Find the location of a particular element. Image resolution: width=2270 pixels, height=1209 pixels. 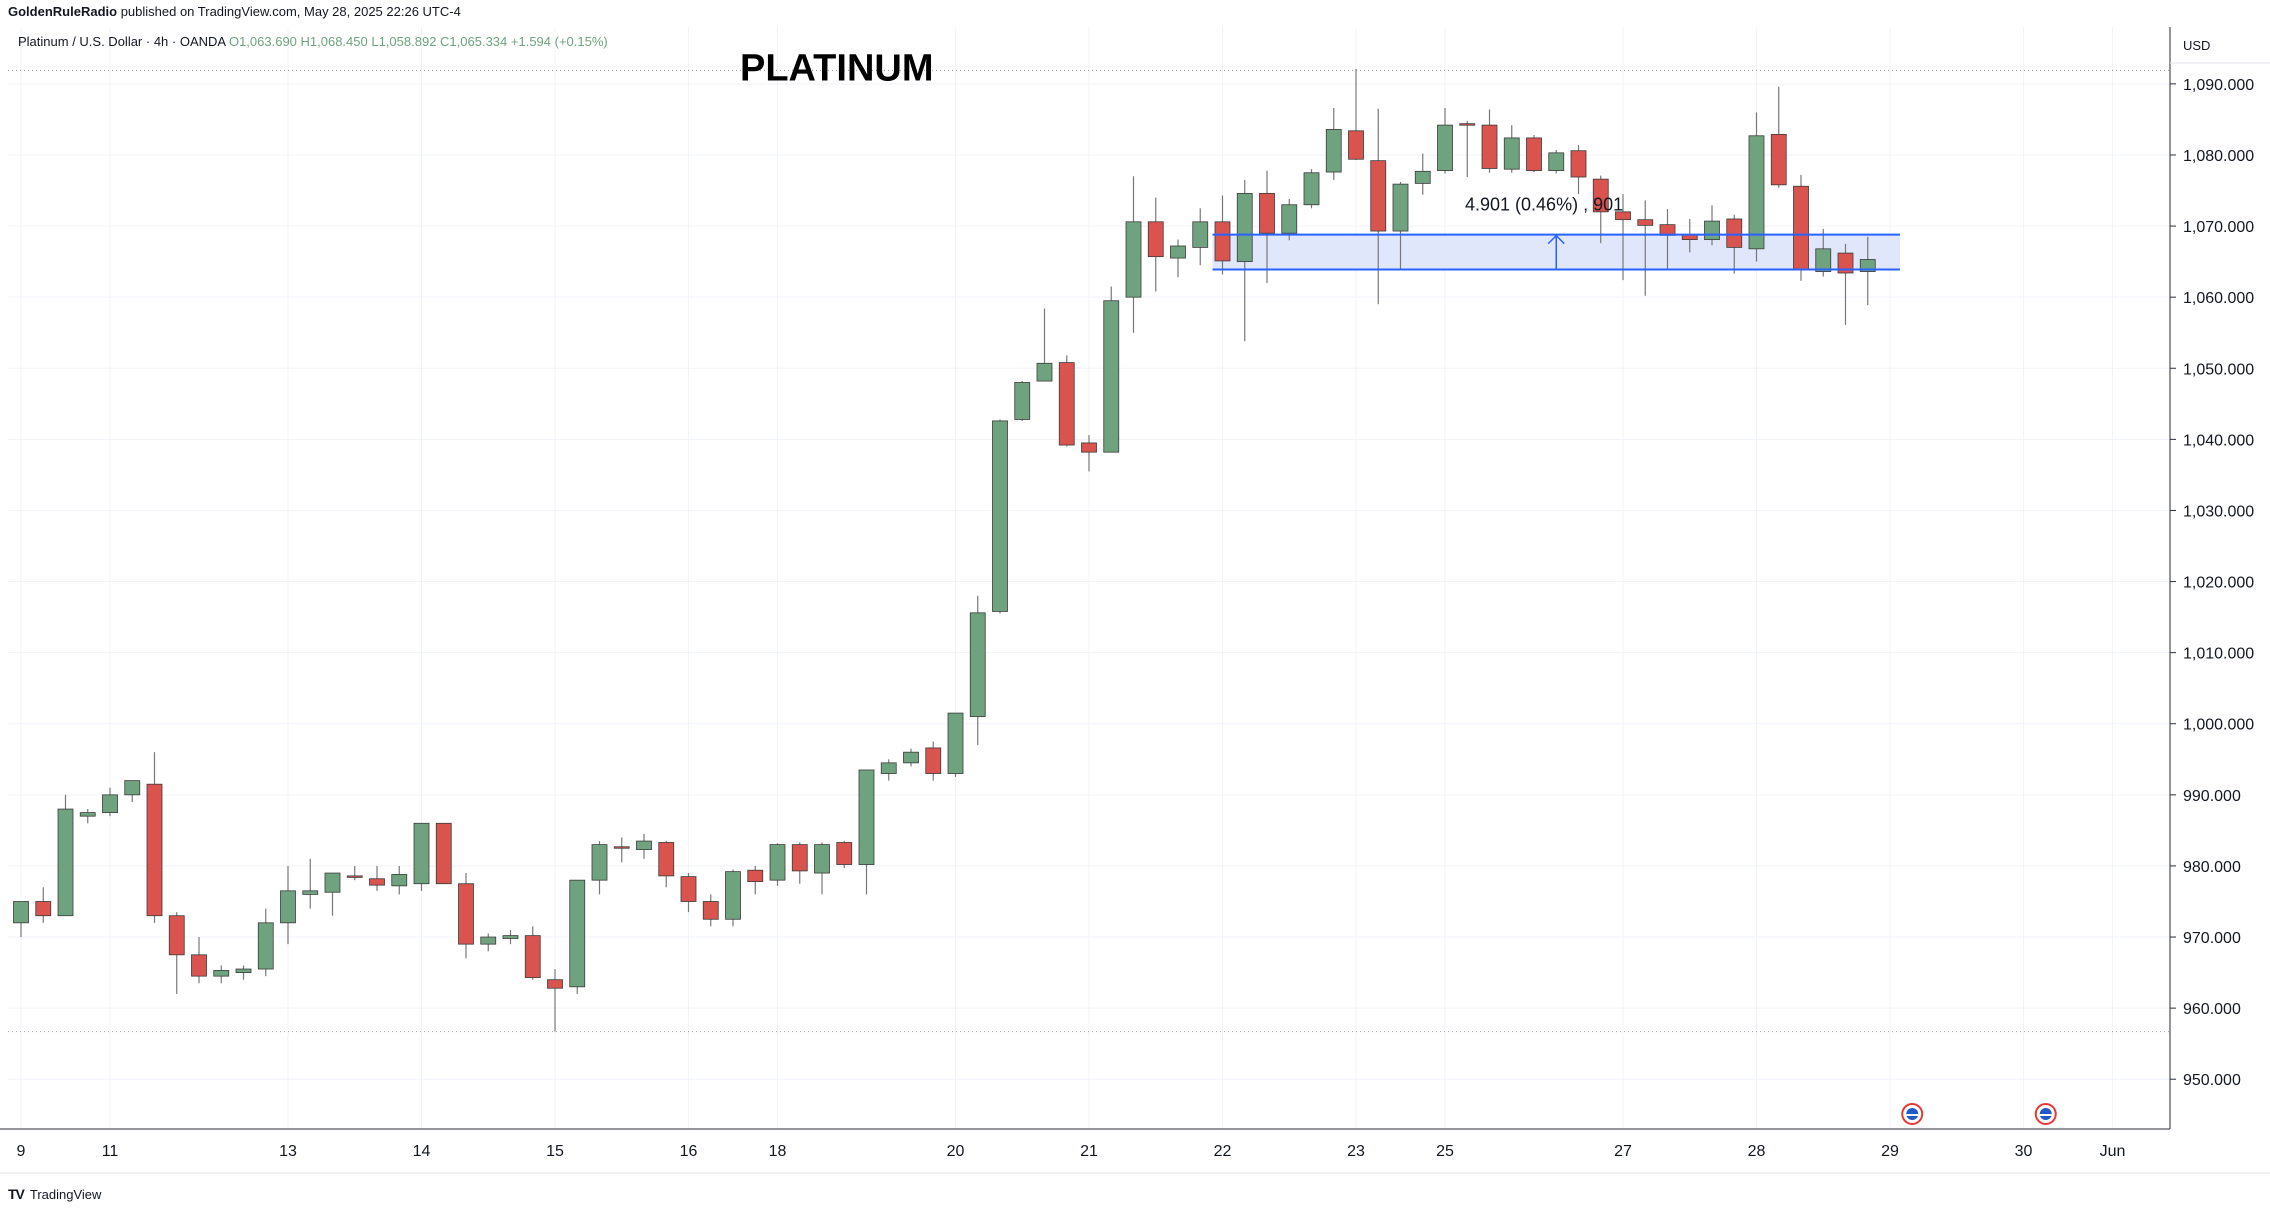

x-tick-label: 22 is located at coordinates (1223, 1151).